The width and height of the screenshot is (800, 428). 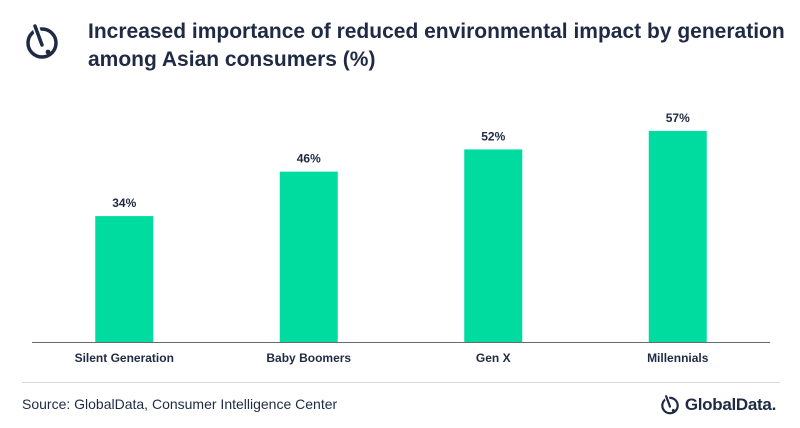 What do you see at coordinates (677, 236) in the screenshot?
I see `bar-millennials` at bounding box center [677, 236].